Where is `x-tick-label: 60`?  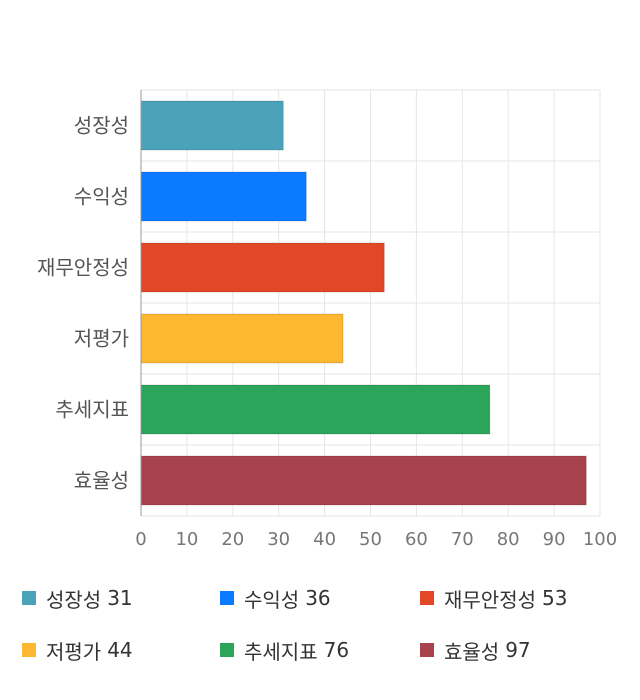 x-tick-label: 60 is located at coordinates (416, 539).